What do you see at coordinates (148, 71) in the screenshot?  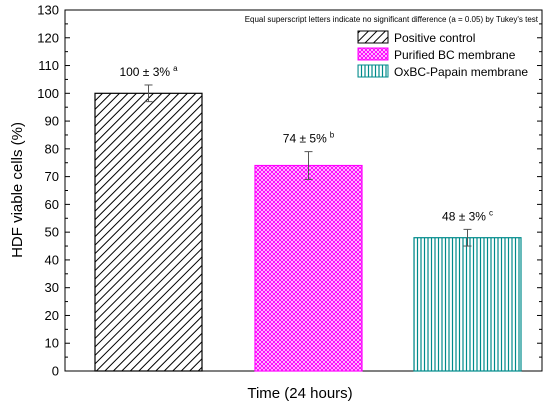 I see `bar-label-1: 100 ± 3% a` at bounding box center [148, 71].